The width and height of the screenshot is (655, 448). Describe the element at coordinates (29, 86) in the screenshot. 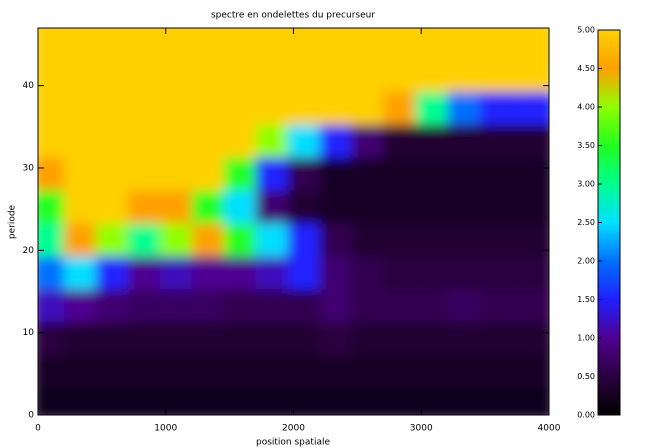

I see `y-tick-label: 40` at that location.